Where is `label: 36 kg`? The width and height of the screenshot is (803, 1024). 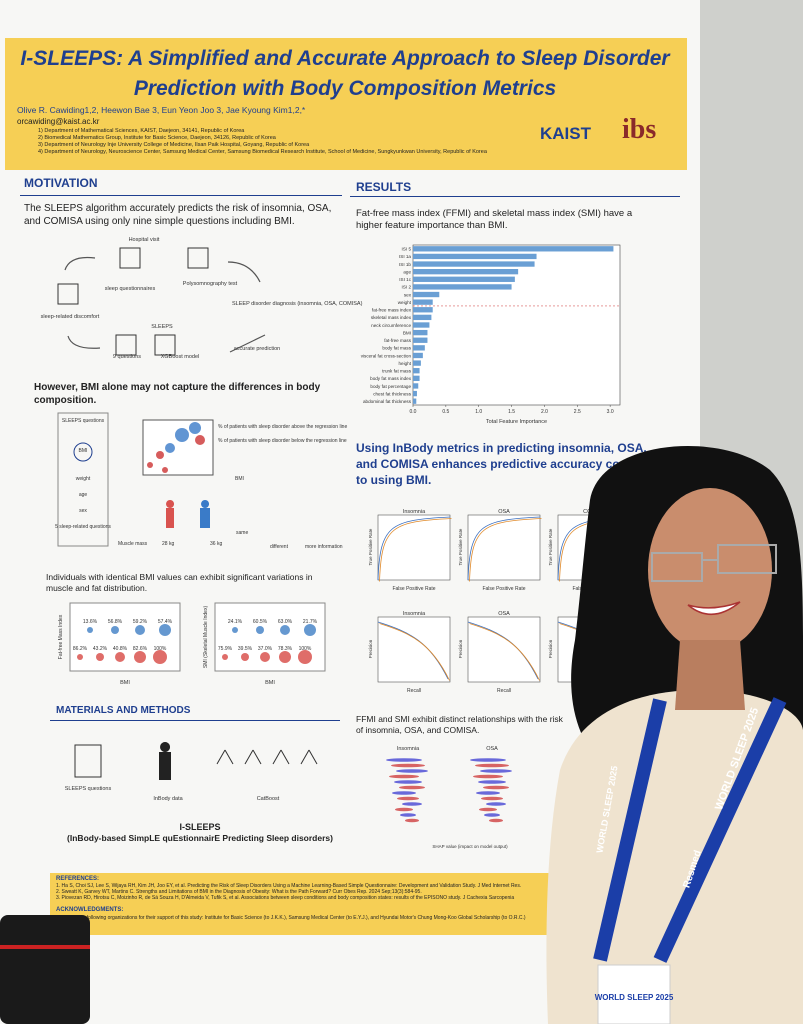
label: 36 kg is located at coordinates (216, 544).